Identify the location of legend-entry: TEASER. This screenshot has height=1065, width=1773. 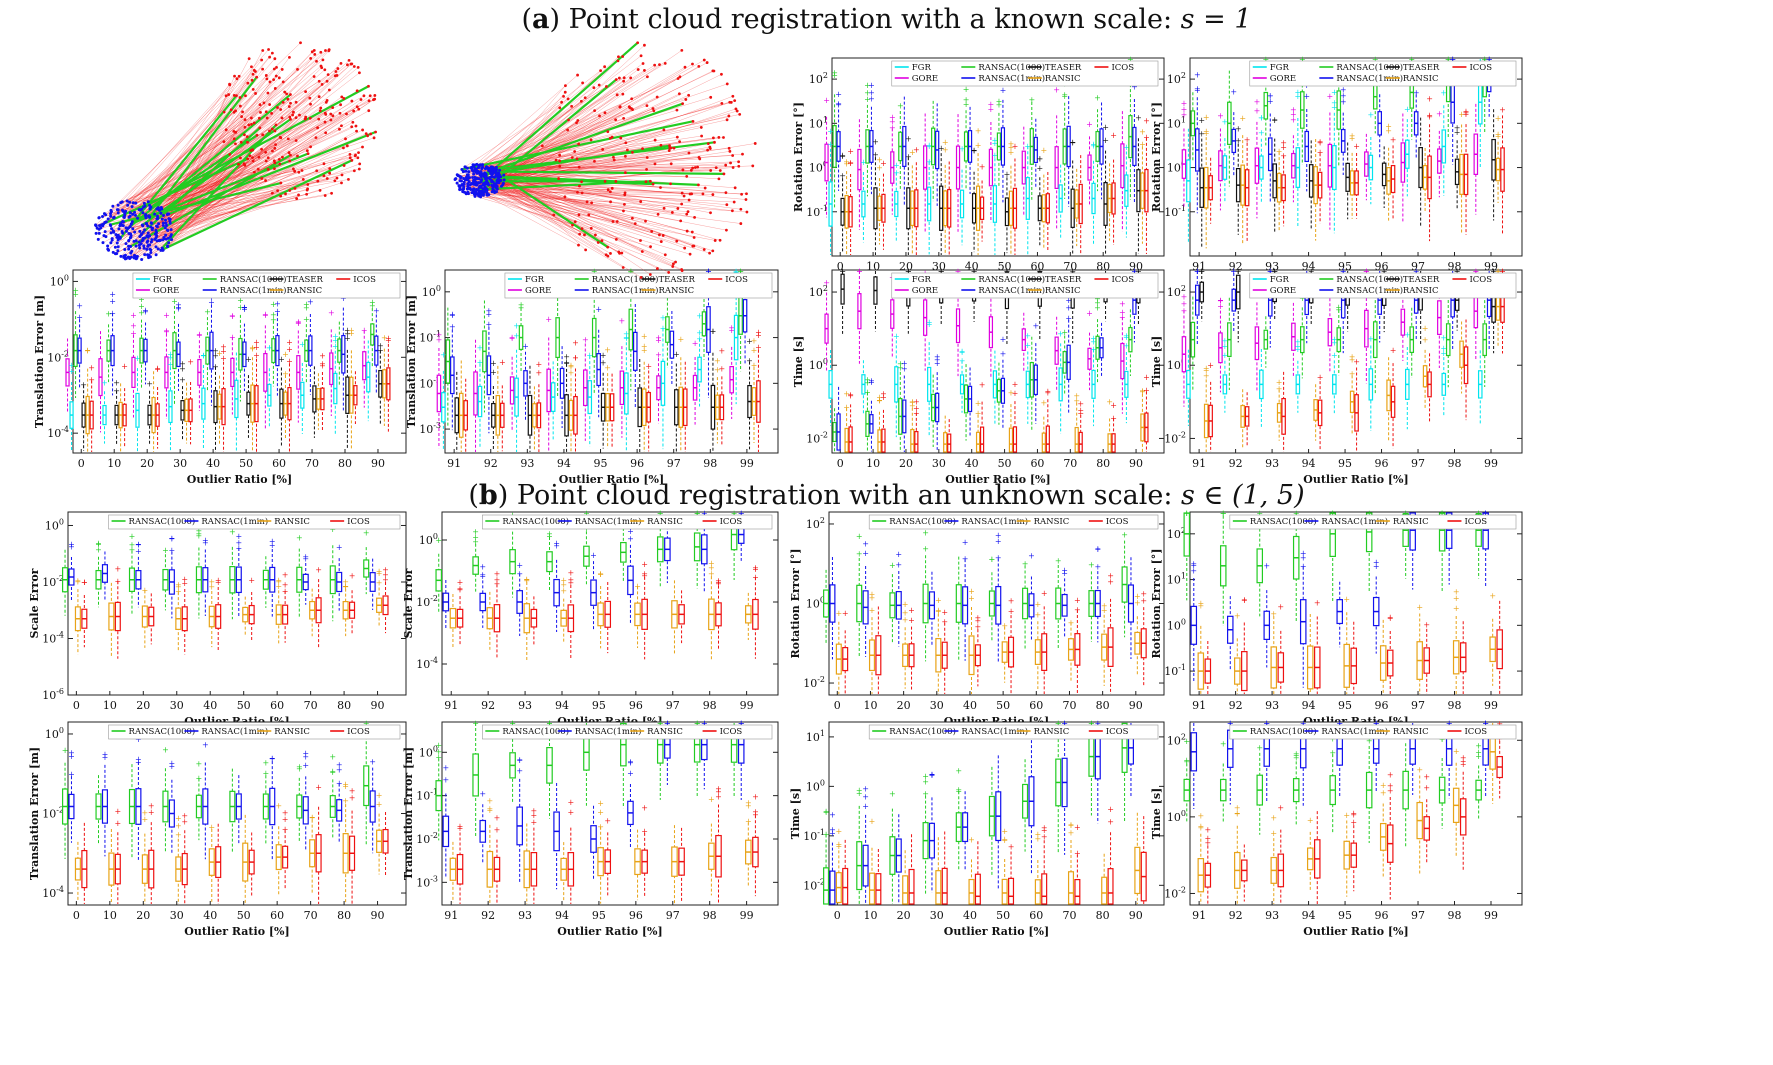
(1421, 280).